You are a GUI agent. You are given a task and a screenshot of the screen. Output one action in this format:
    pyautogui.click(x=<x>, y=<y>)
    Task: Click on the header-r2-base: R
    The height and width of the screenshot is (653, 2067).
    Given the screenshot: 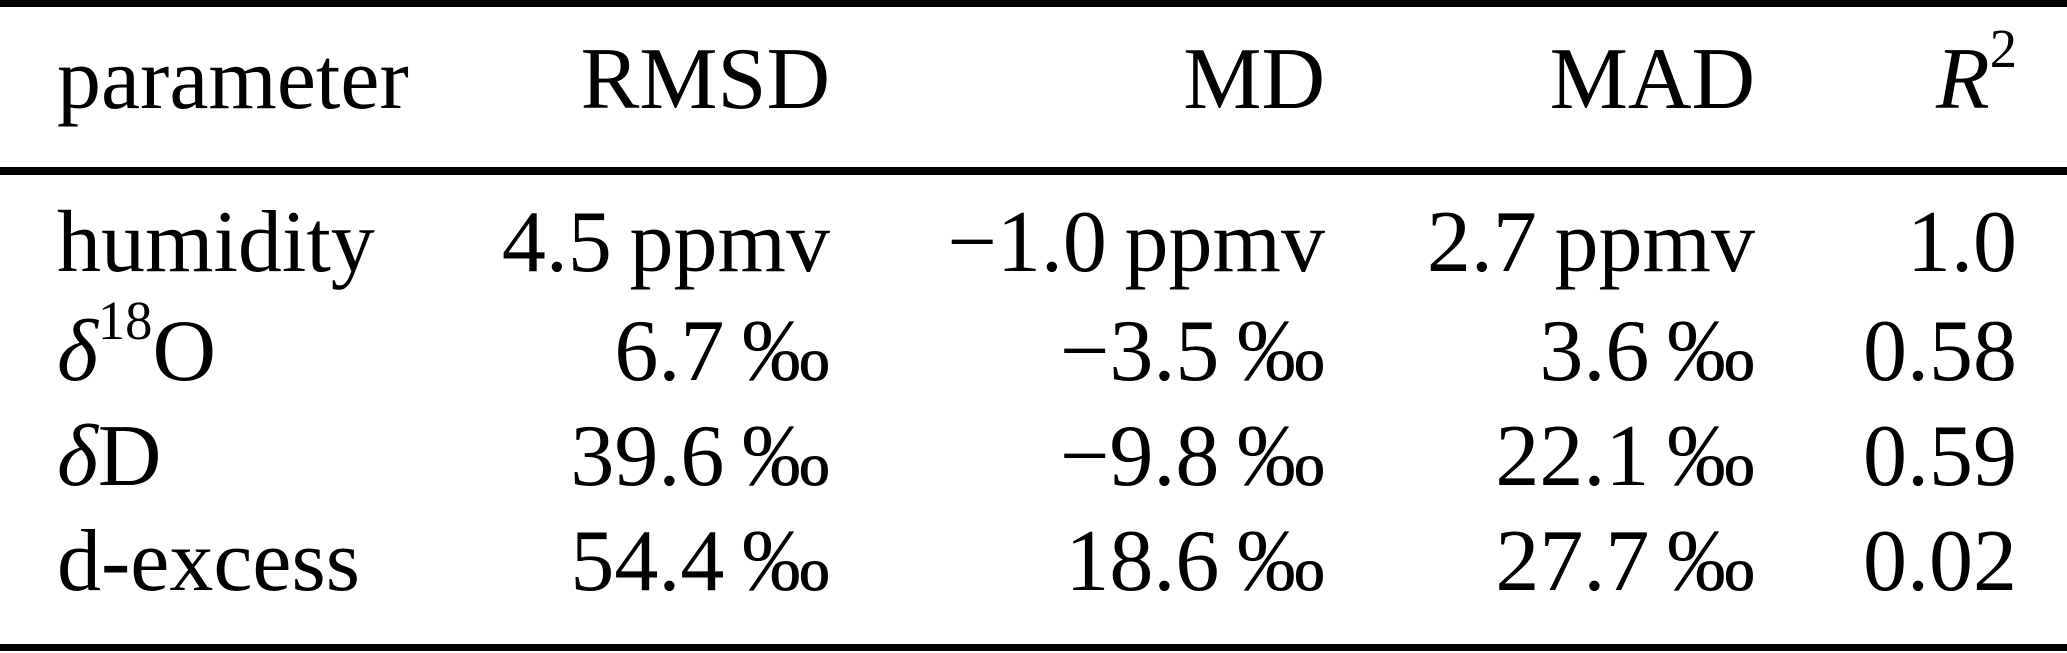 What is the action you would take?
    pyautogui.click(x=1962, y=79)
    